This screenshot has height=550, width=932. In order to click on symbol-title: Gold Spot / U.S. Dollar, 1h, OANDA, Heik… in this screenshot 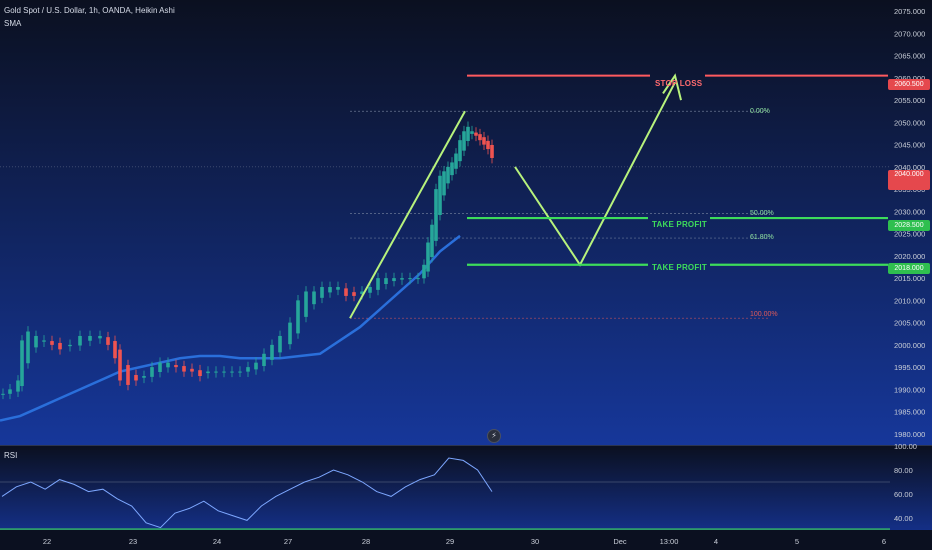, I will do `click(89, 10)`.